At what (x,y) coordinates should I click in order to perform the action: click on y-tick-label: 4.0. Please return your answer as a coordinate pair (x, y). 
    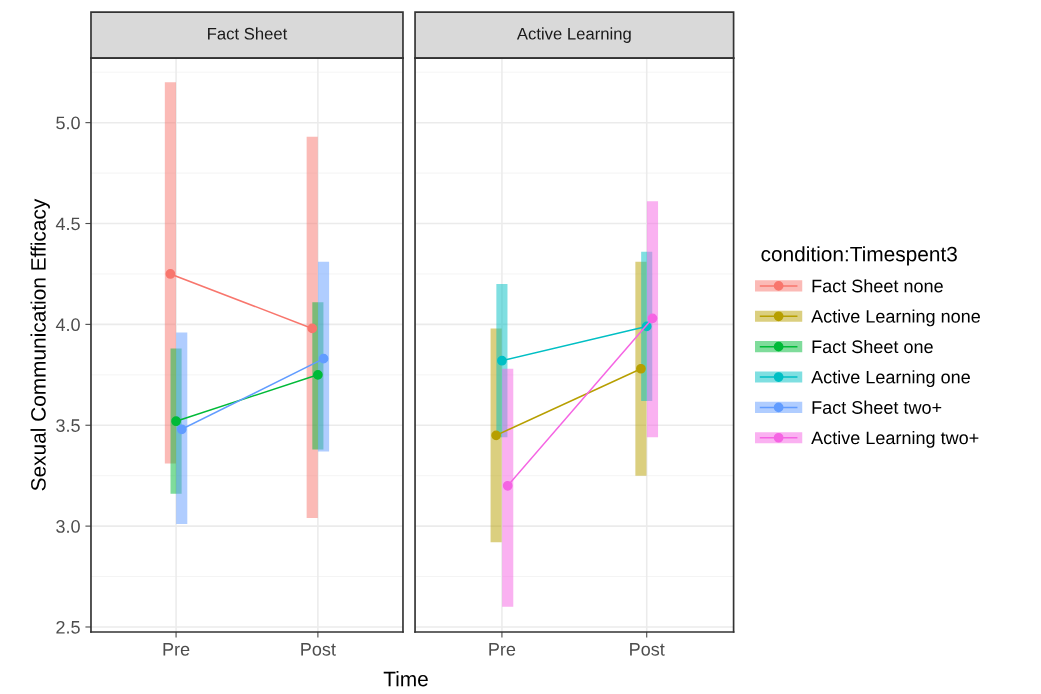
    Looking at the image, I should click on (67, 325).